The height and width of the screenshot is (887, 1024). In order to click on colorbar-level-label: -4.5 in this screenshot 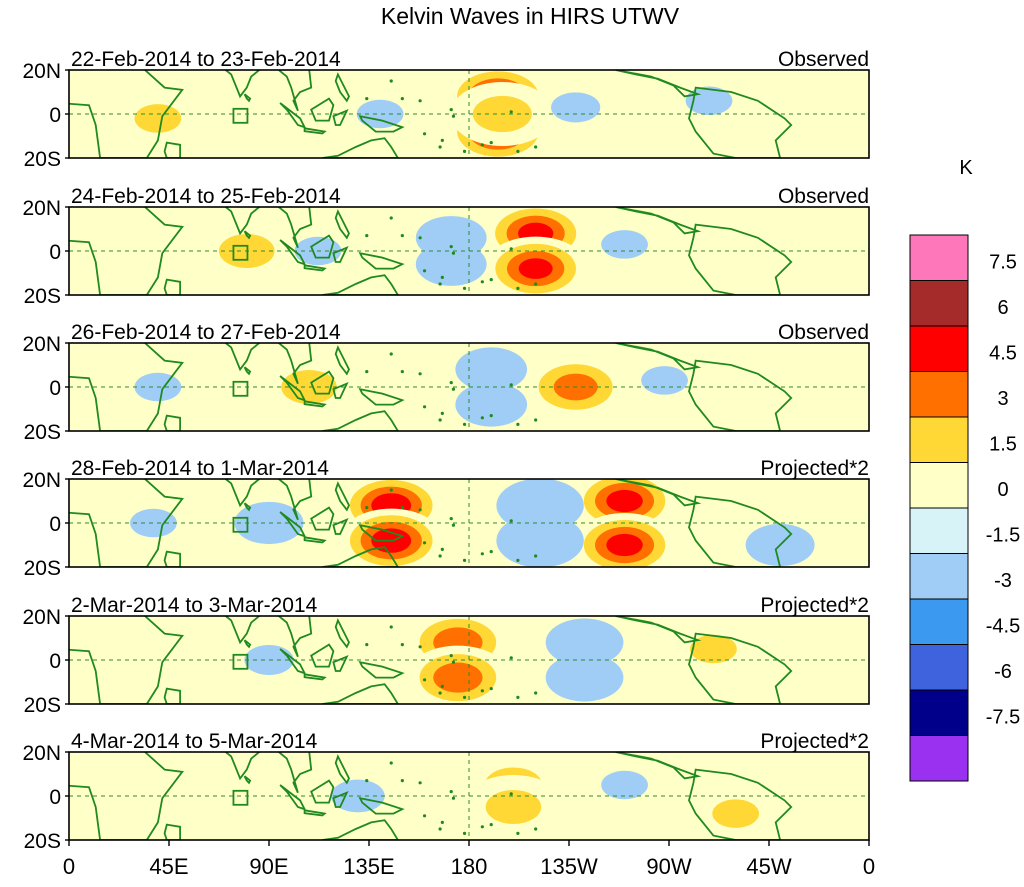, I will do `click(1003, 627)`.